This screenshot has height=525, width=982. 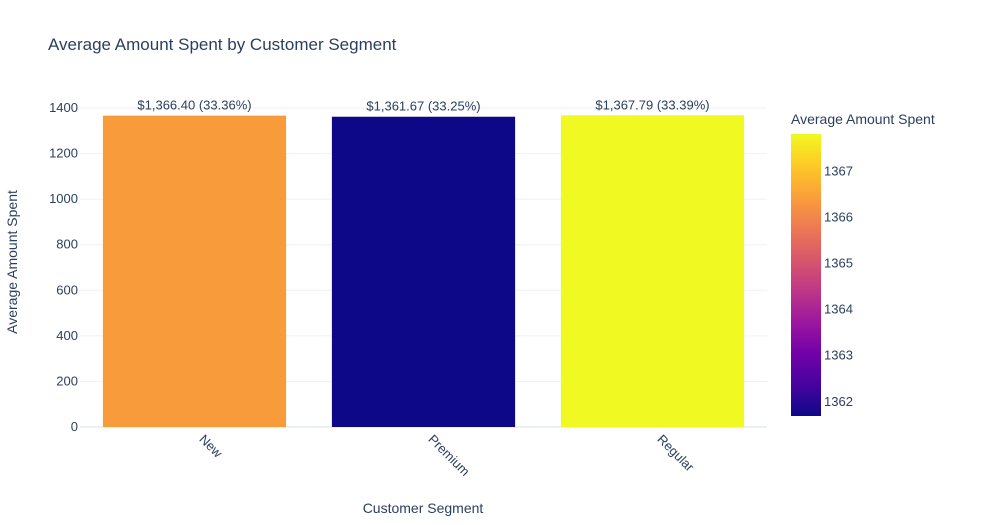 What do you see at coordinates (838, 170) in the screenshot?
I see `colorbar-tick-label: 1367` at bounding box center [838, 170].